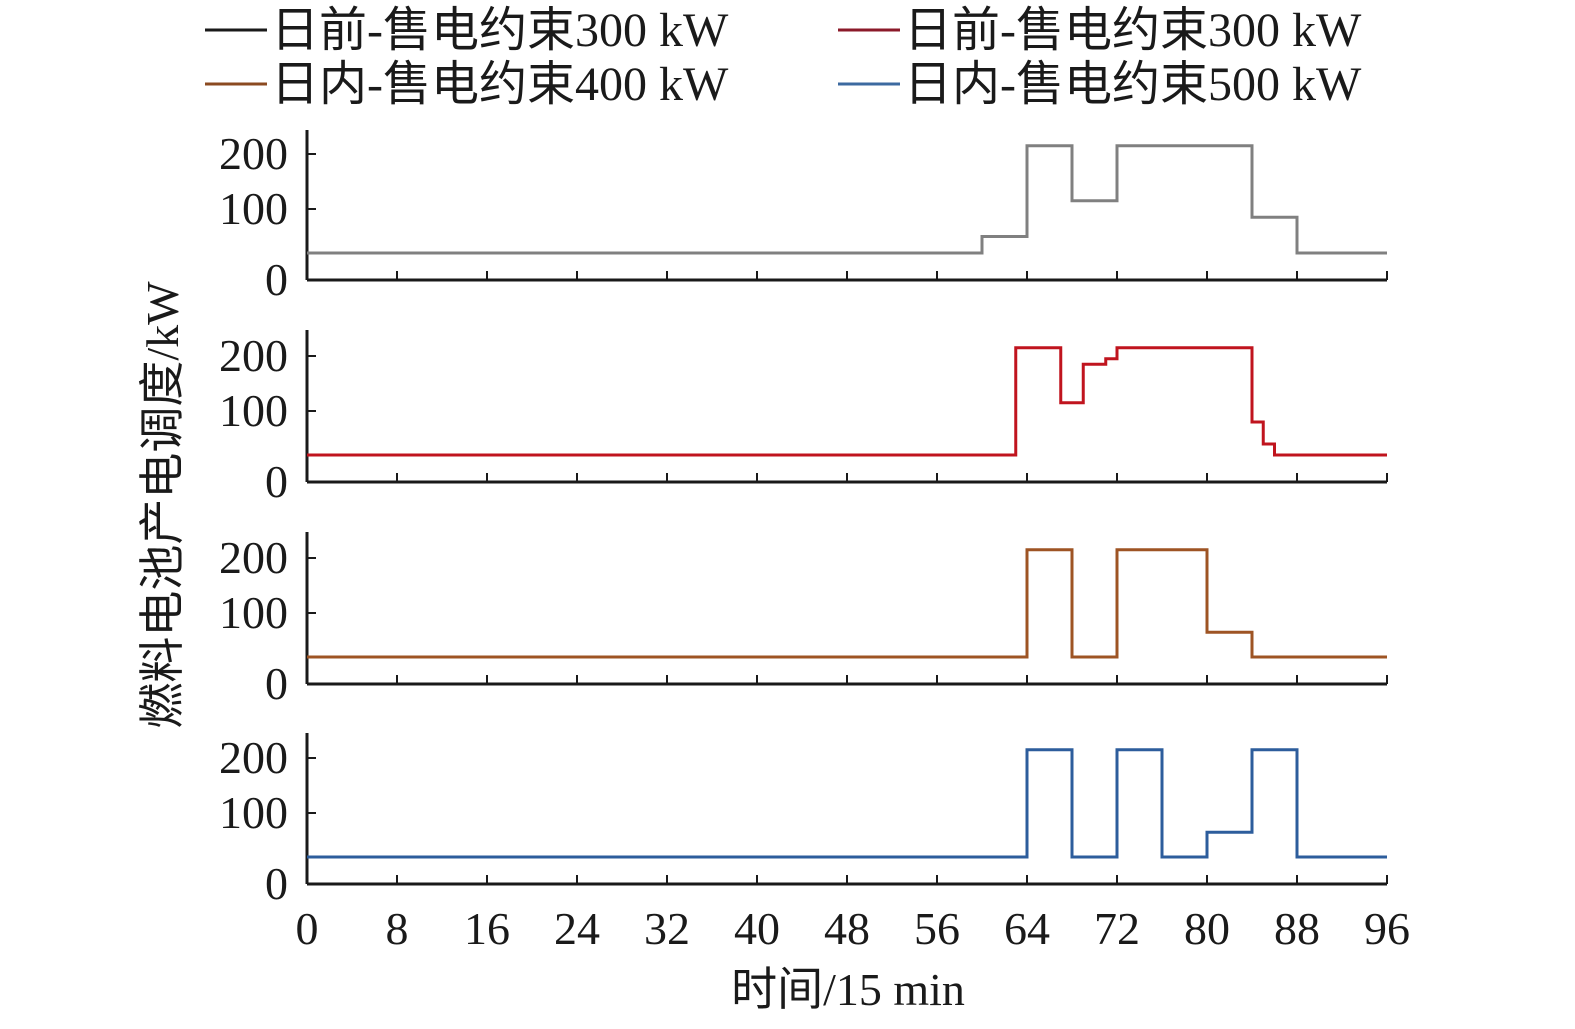  What do you see at coordinates (253, 612) in the screenshot?
I see `y-tick-label-2-100: 100` at bounding box center [253, 612].